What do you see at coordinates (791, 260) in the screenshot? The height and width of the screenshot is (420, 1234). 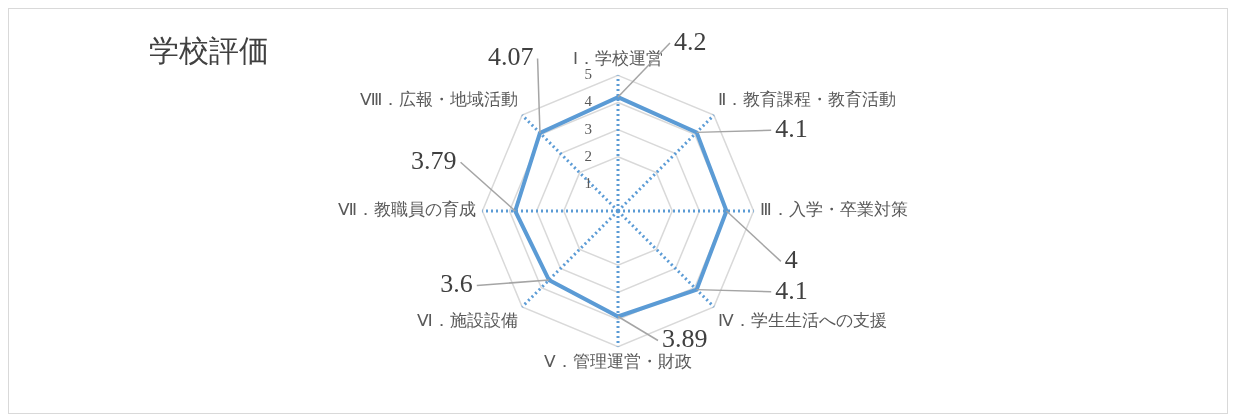 I see `data-label: 4` at bounding box center [791, 260].